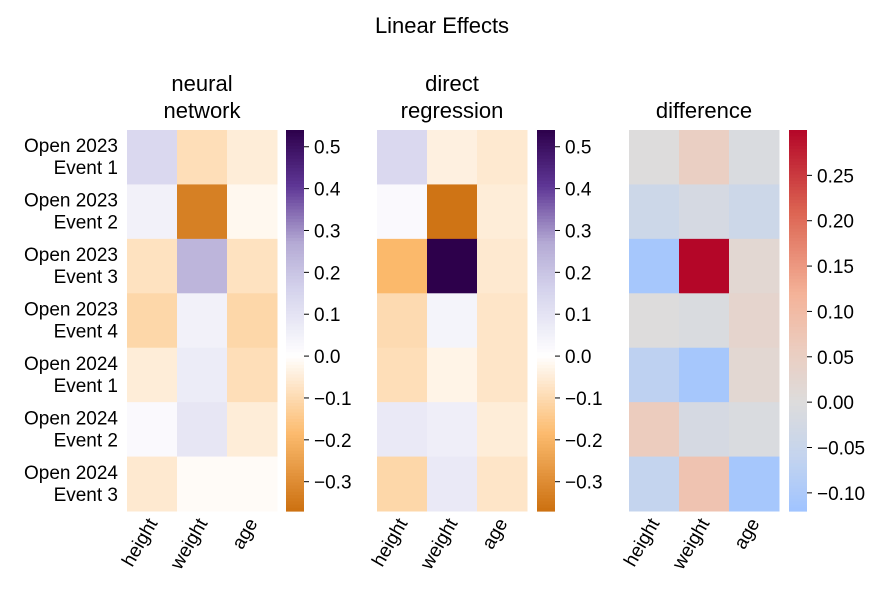 The width and height of the screenshot is (883, 595). What do you see at coordinates (835, 267) in the screenshot?
I see `colorbar-tick-label: 0.15` at bounding box center [835, 267].